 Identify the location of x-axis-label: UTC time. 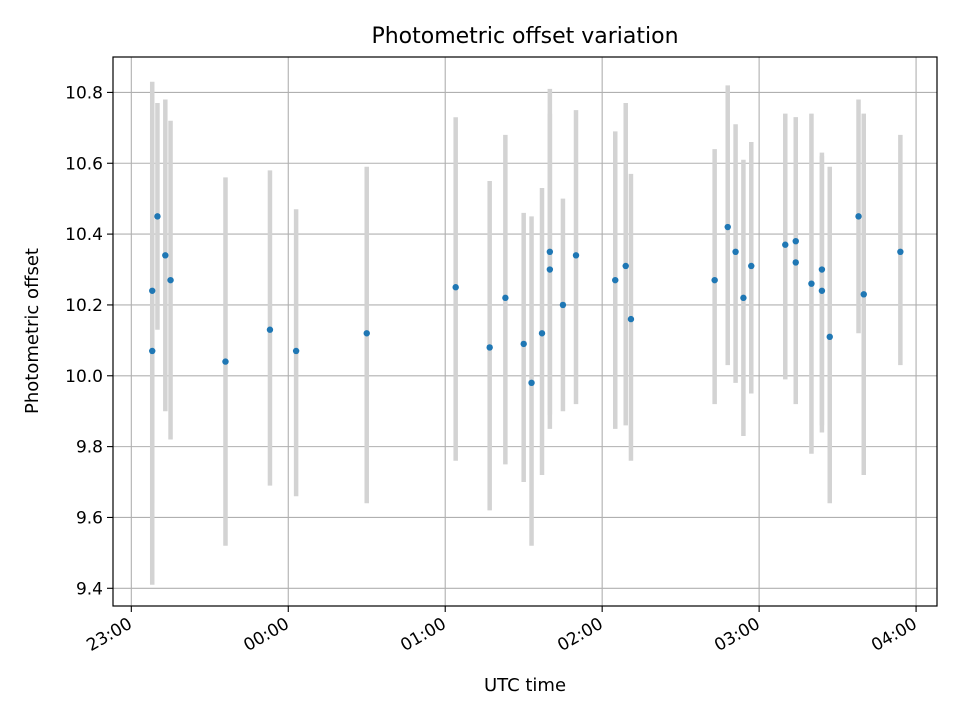
(525, 685).